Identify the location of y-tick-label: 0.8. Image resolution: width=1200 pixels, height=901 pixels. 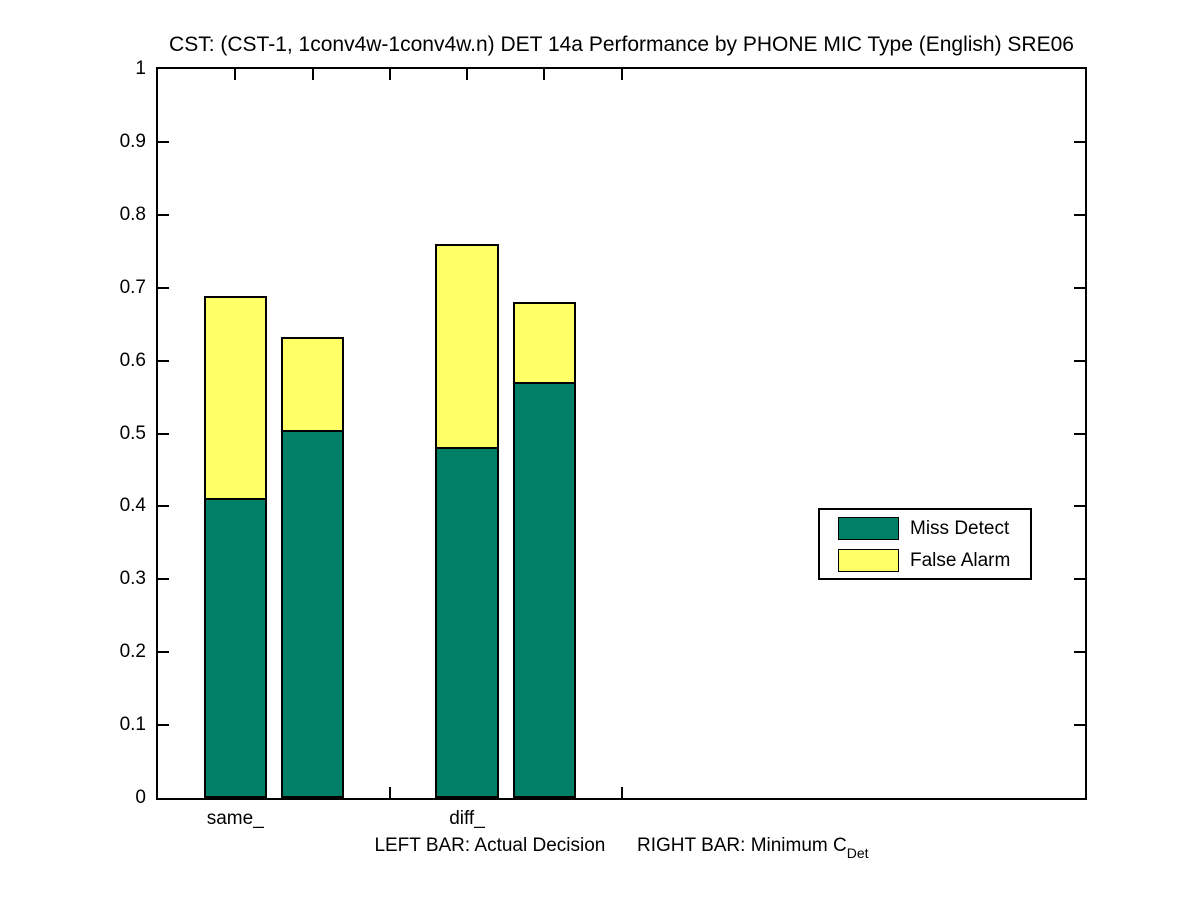
(132, 214).